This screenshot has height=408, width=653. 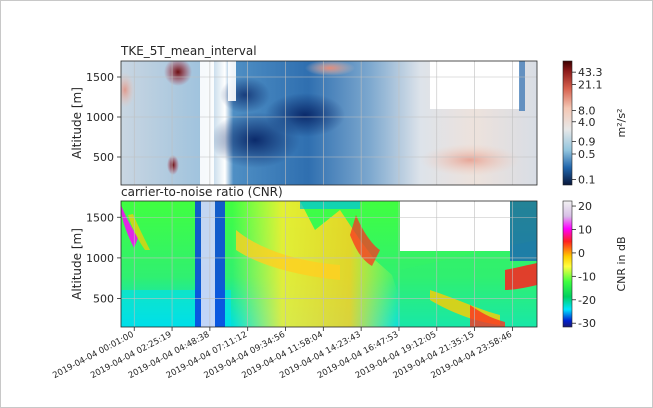 I want to click on tke-colorbar-ticks: 0.1 0.50.9 4.08.0 21.143.3, so click(x=587, y=126).